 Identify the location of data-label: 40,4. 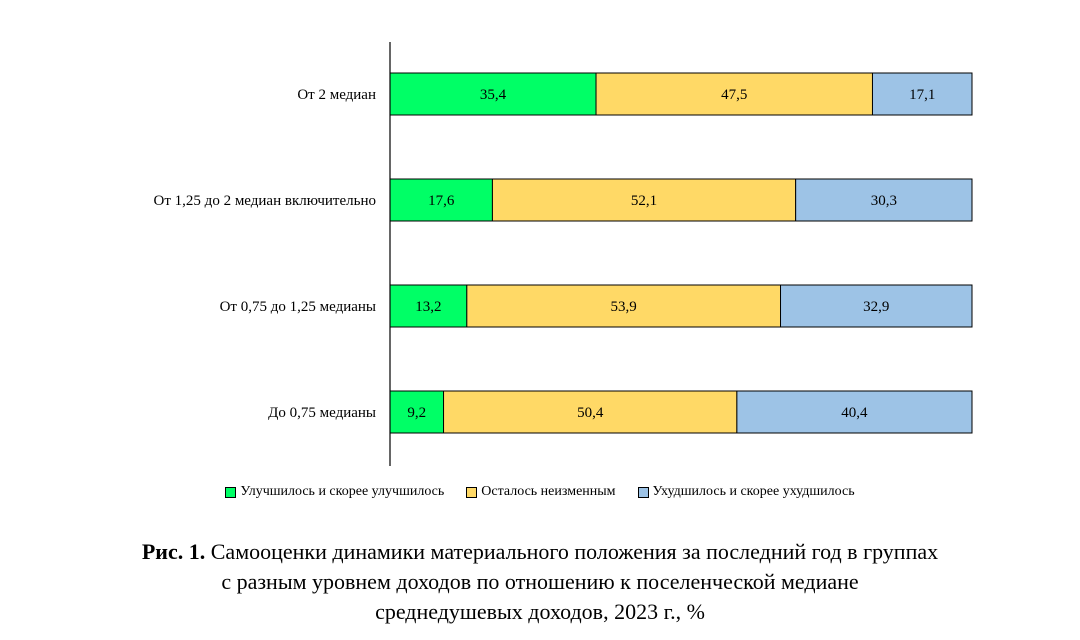
(854, 413).